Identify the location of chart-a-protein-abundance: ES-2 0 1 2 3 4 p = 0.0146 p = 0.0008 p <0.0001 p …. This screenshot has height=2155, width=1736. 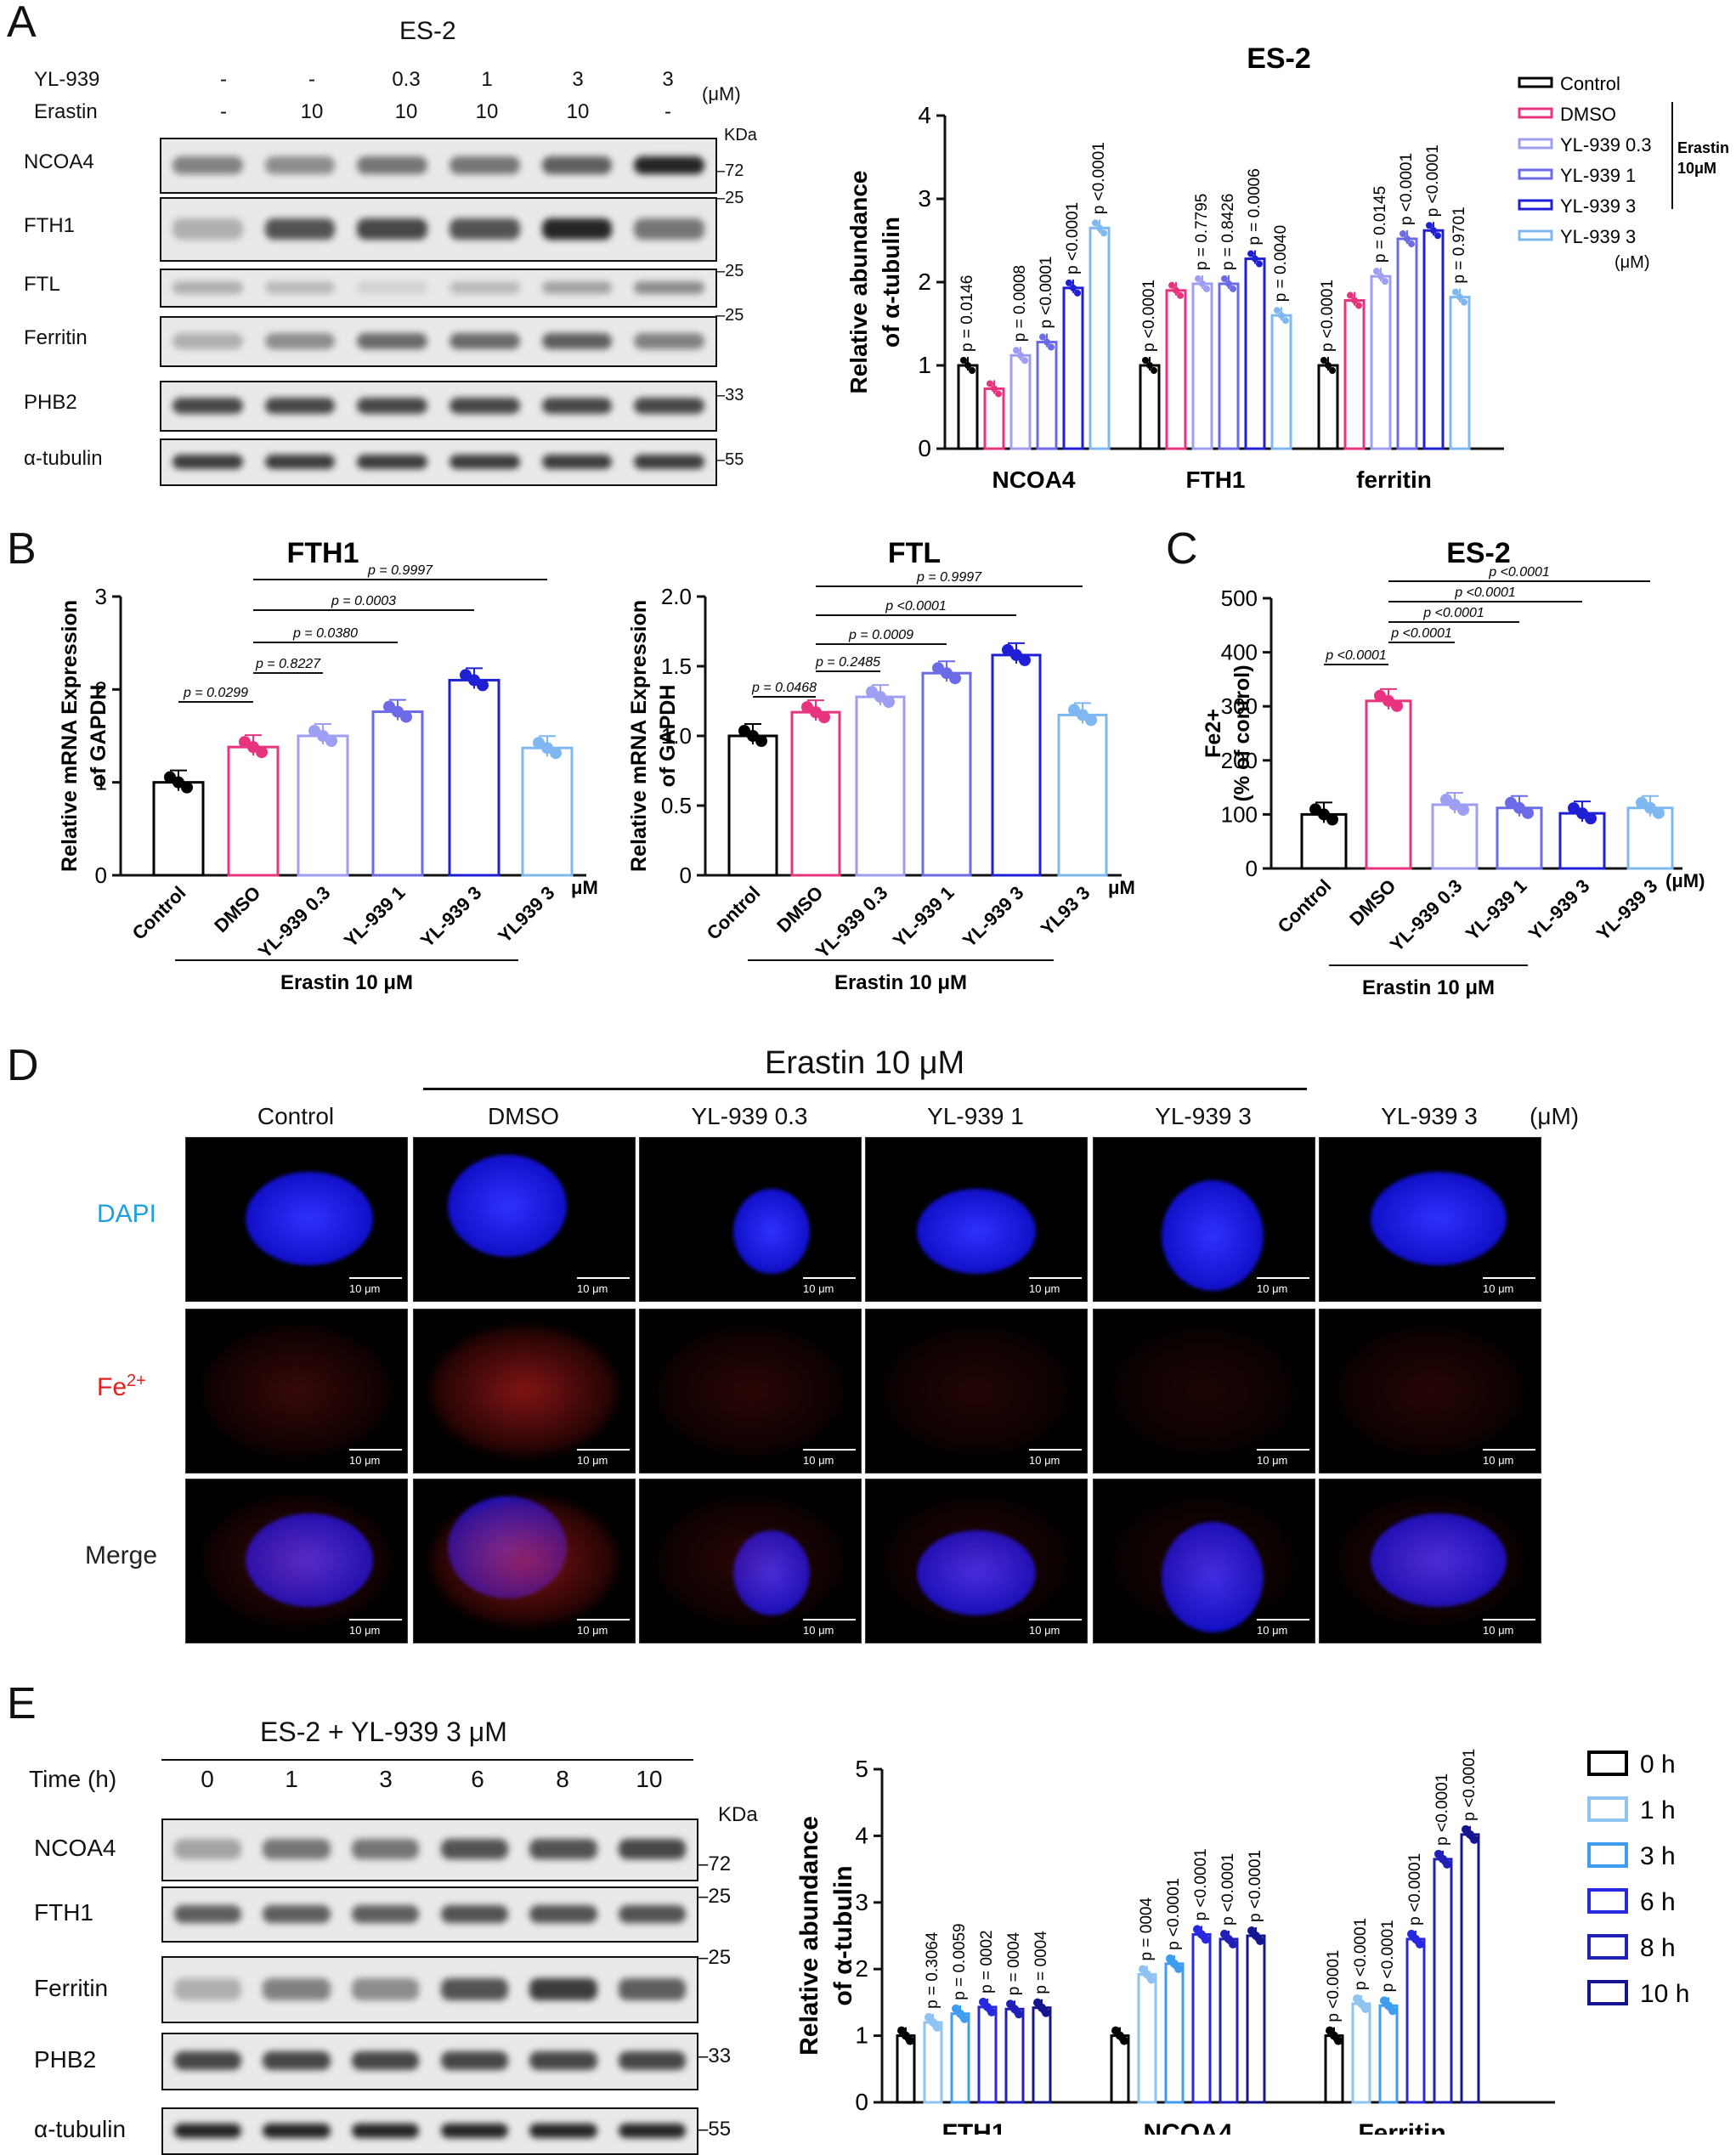
(1287, 267).